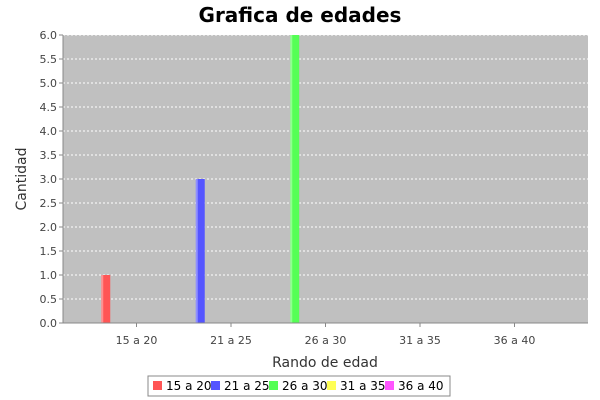 The image size is (600, 400). I want to click on y-tick-label: 2.5, so click(49, 203).